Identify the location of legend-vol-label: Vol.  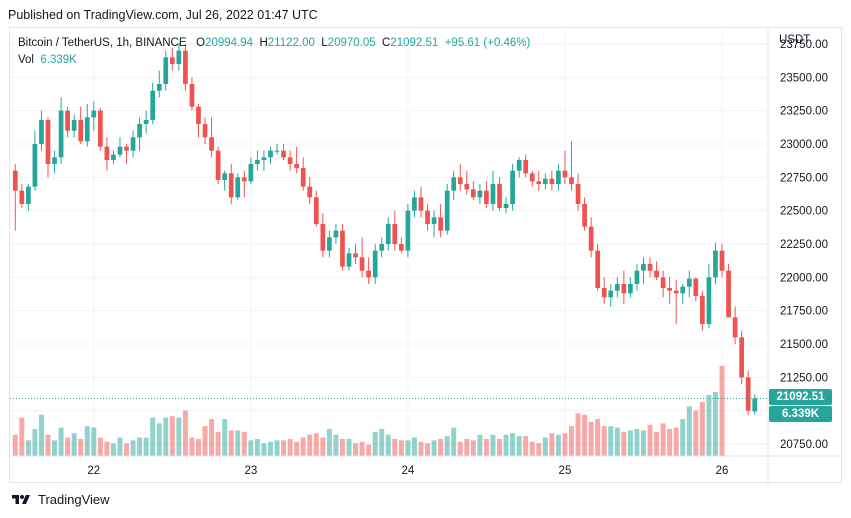
(26, 60).